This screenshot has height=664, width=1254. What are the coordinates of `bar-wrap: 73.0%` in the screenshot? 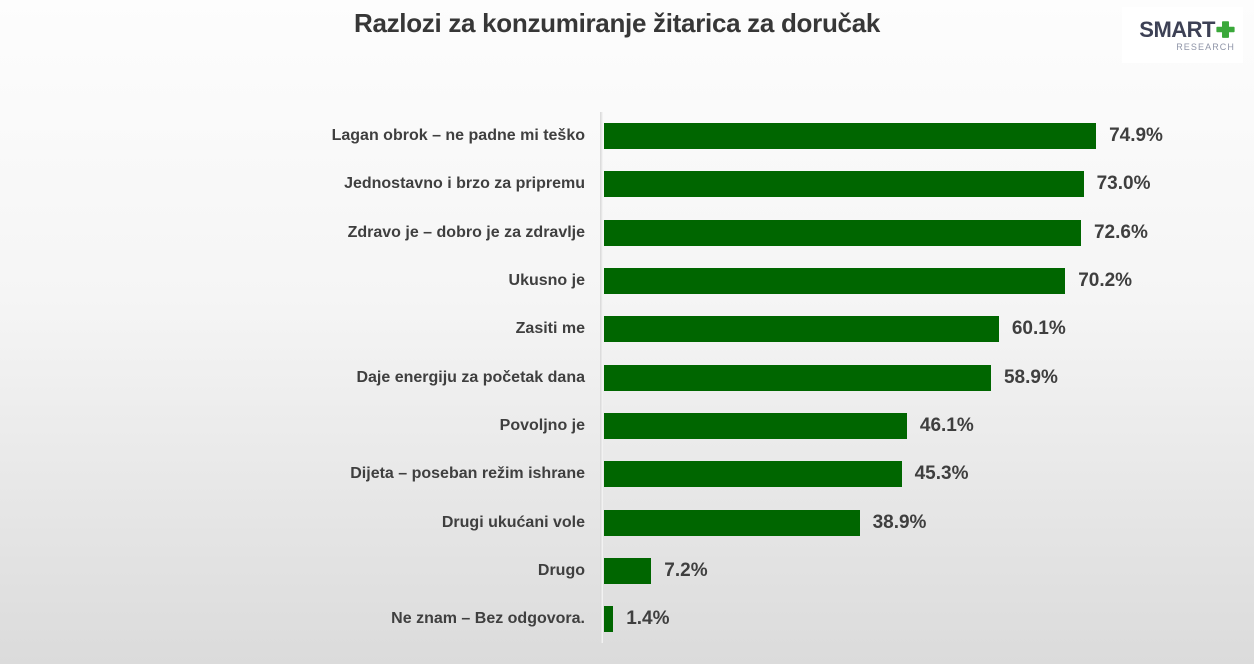 It's located at (877, 184).